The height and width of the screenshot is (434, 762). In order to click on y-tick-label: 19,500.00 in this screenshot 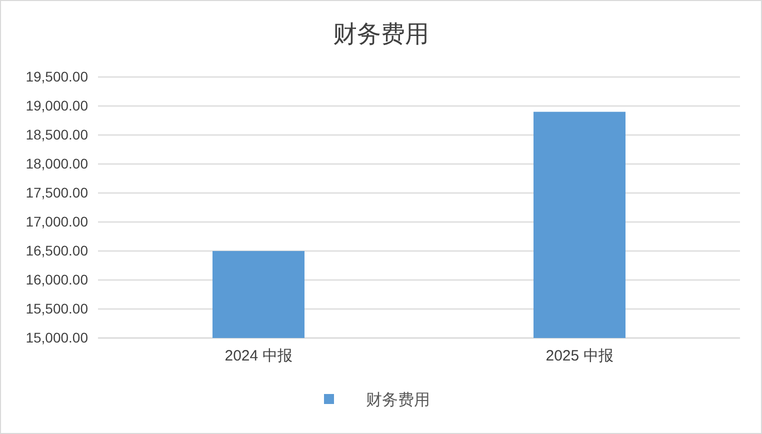, I will do `click(57, 76)`.